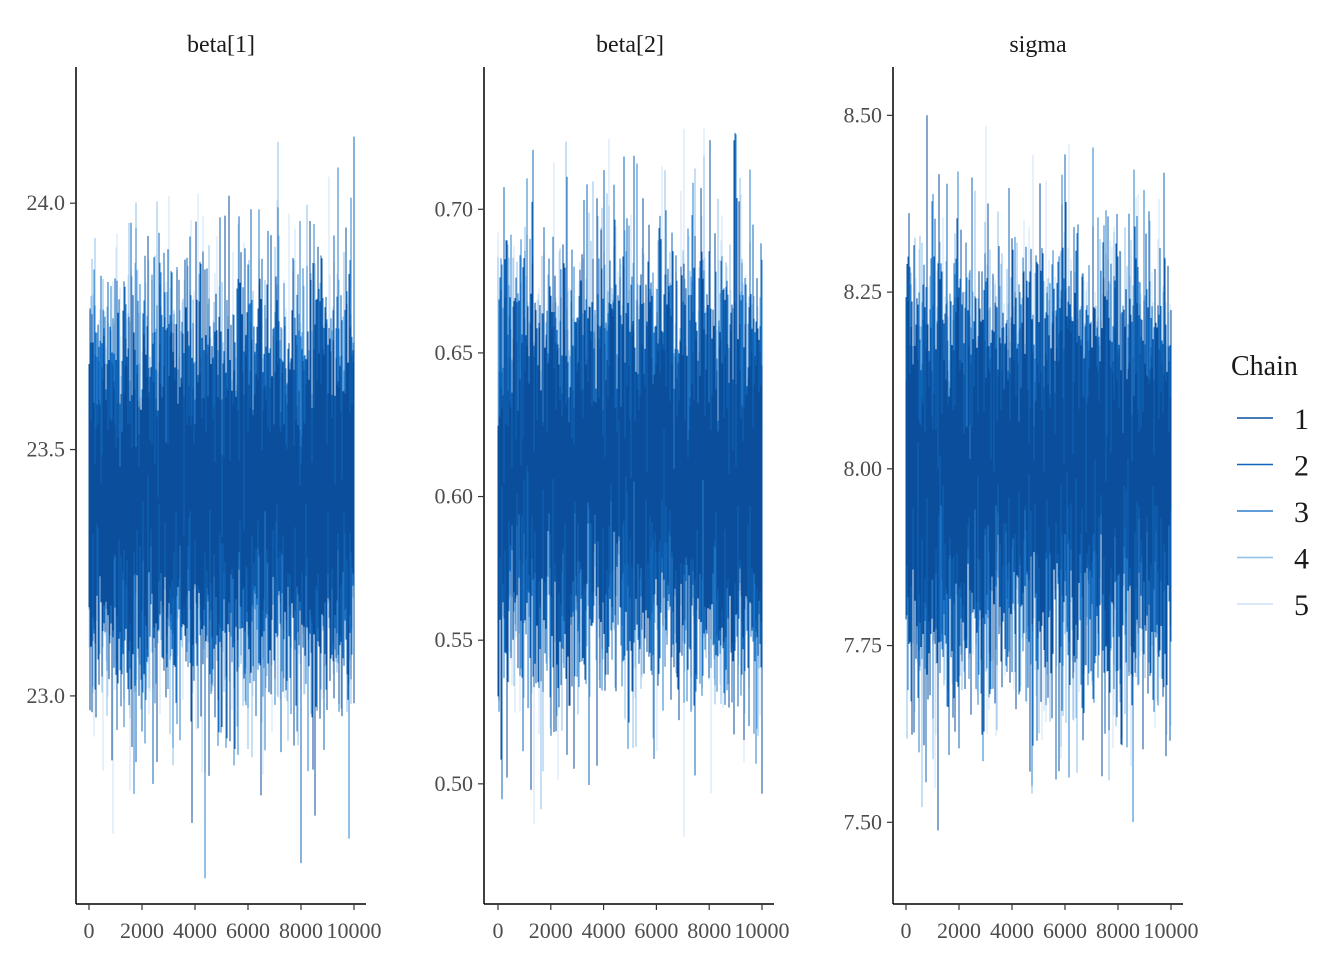 This screenshot has width=1344, height=960. I want to click on y-tick-label: 23.0, so click(46, 695).